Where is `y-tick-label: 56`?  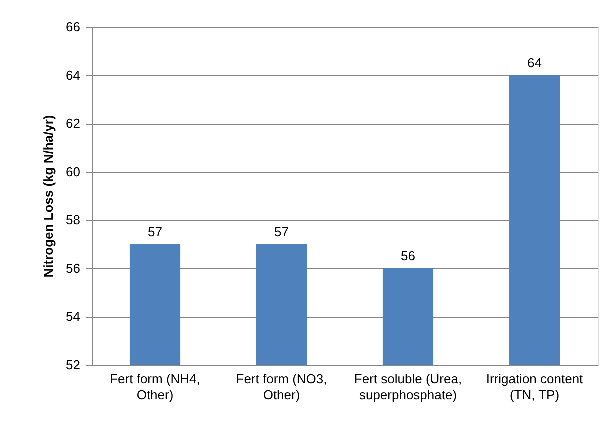 y-tick-label: 56 is located at coordinates (73, 268).